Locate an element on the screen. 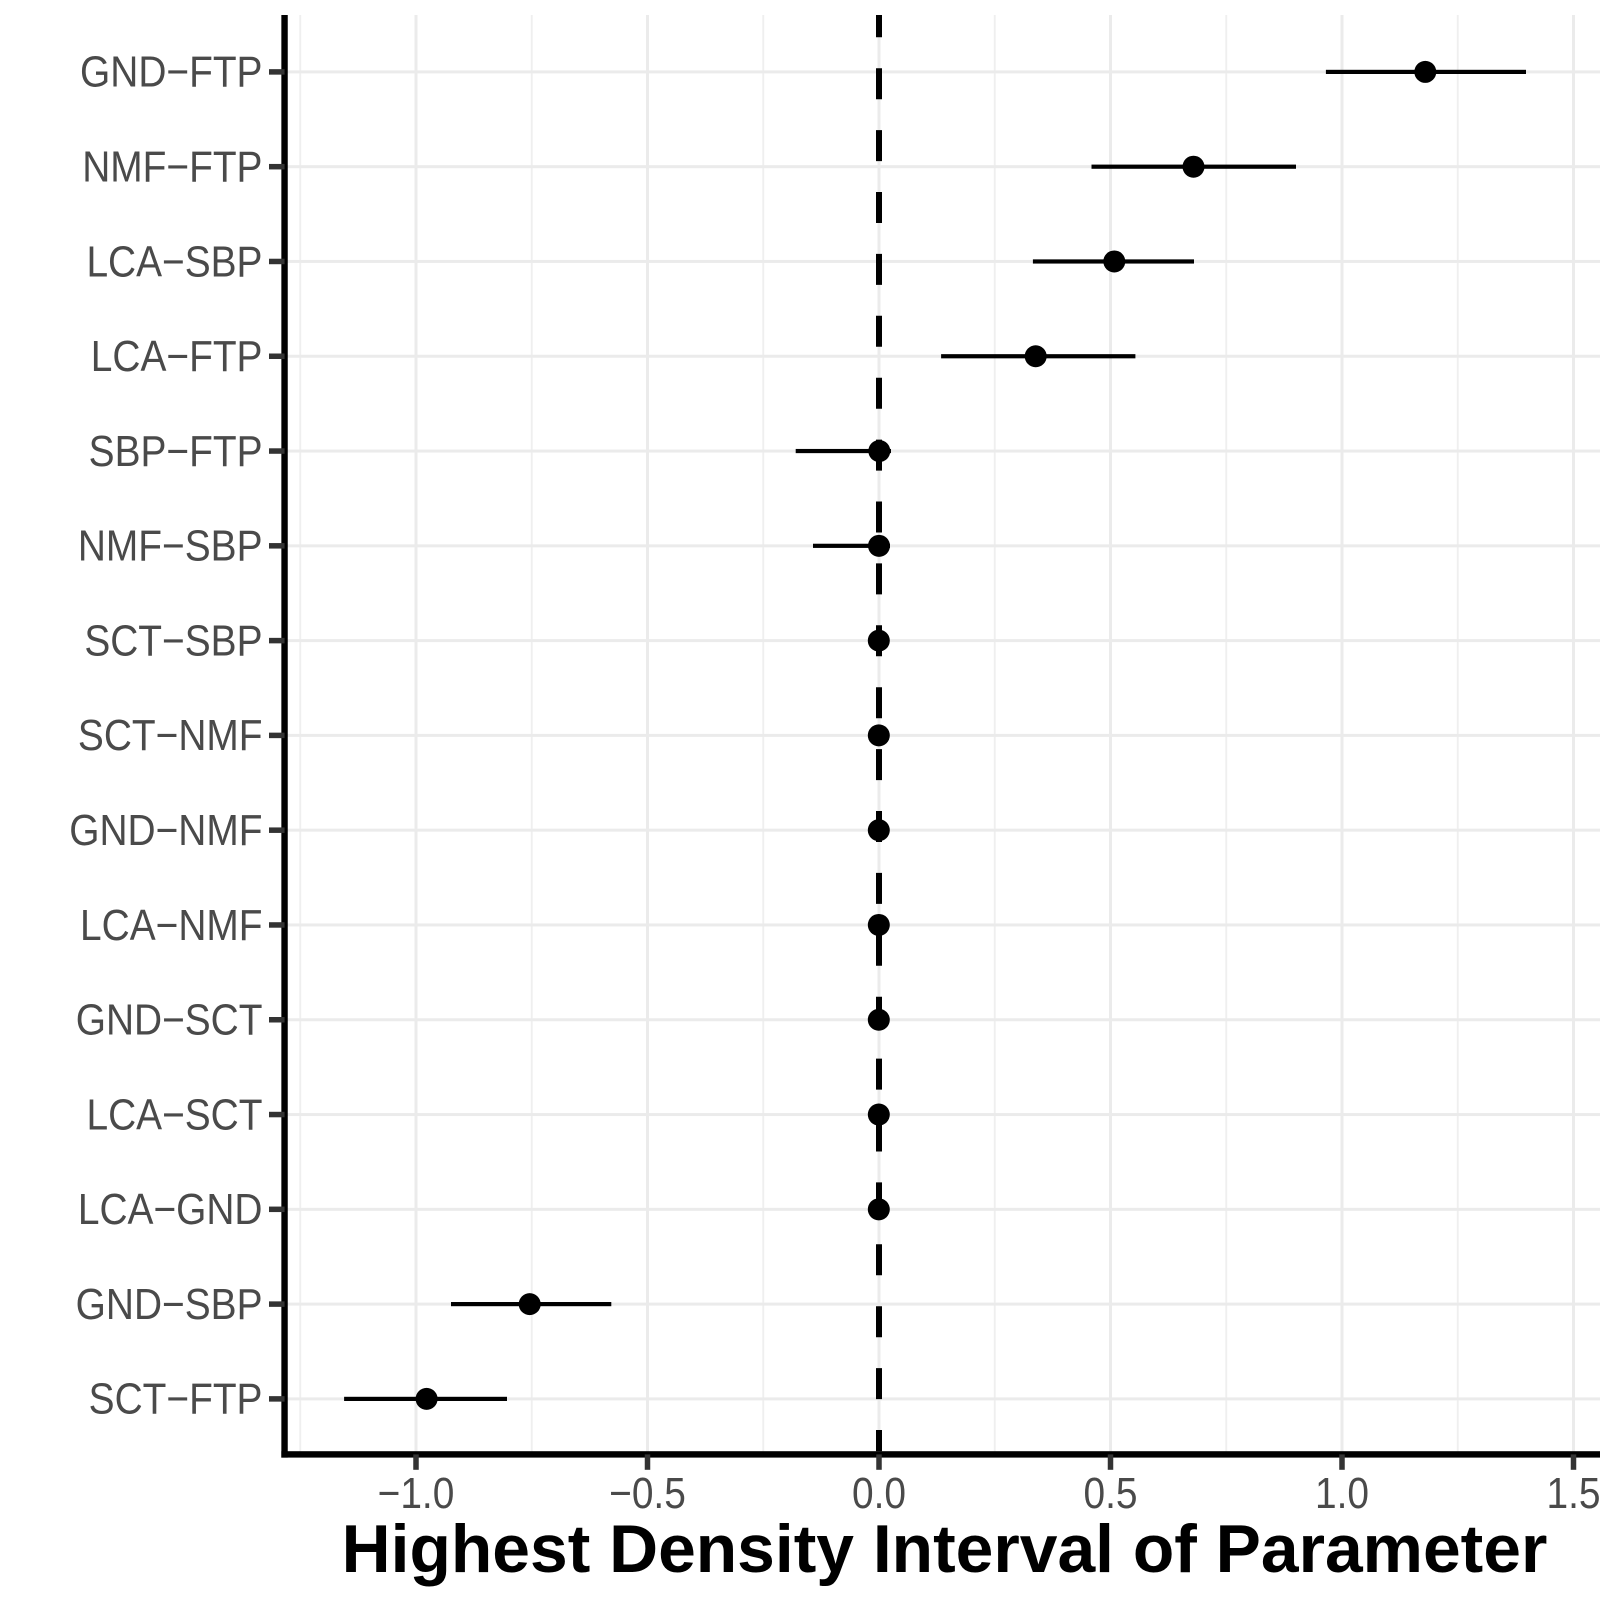 Image resolution: width=1600 pixels, height=1600 pixels. svg-text: SCT−NMF is located at coordinates (170, 735).